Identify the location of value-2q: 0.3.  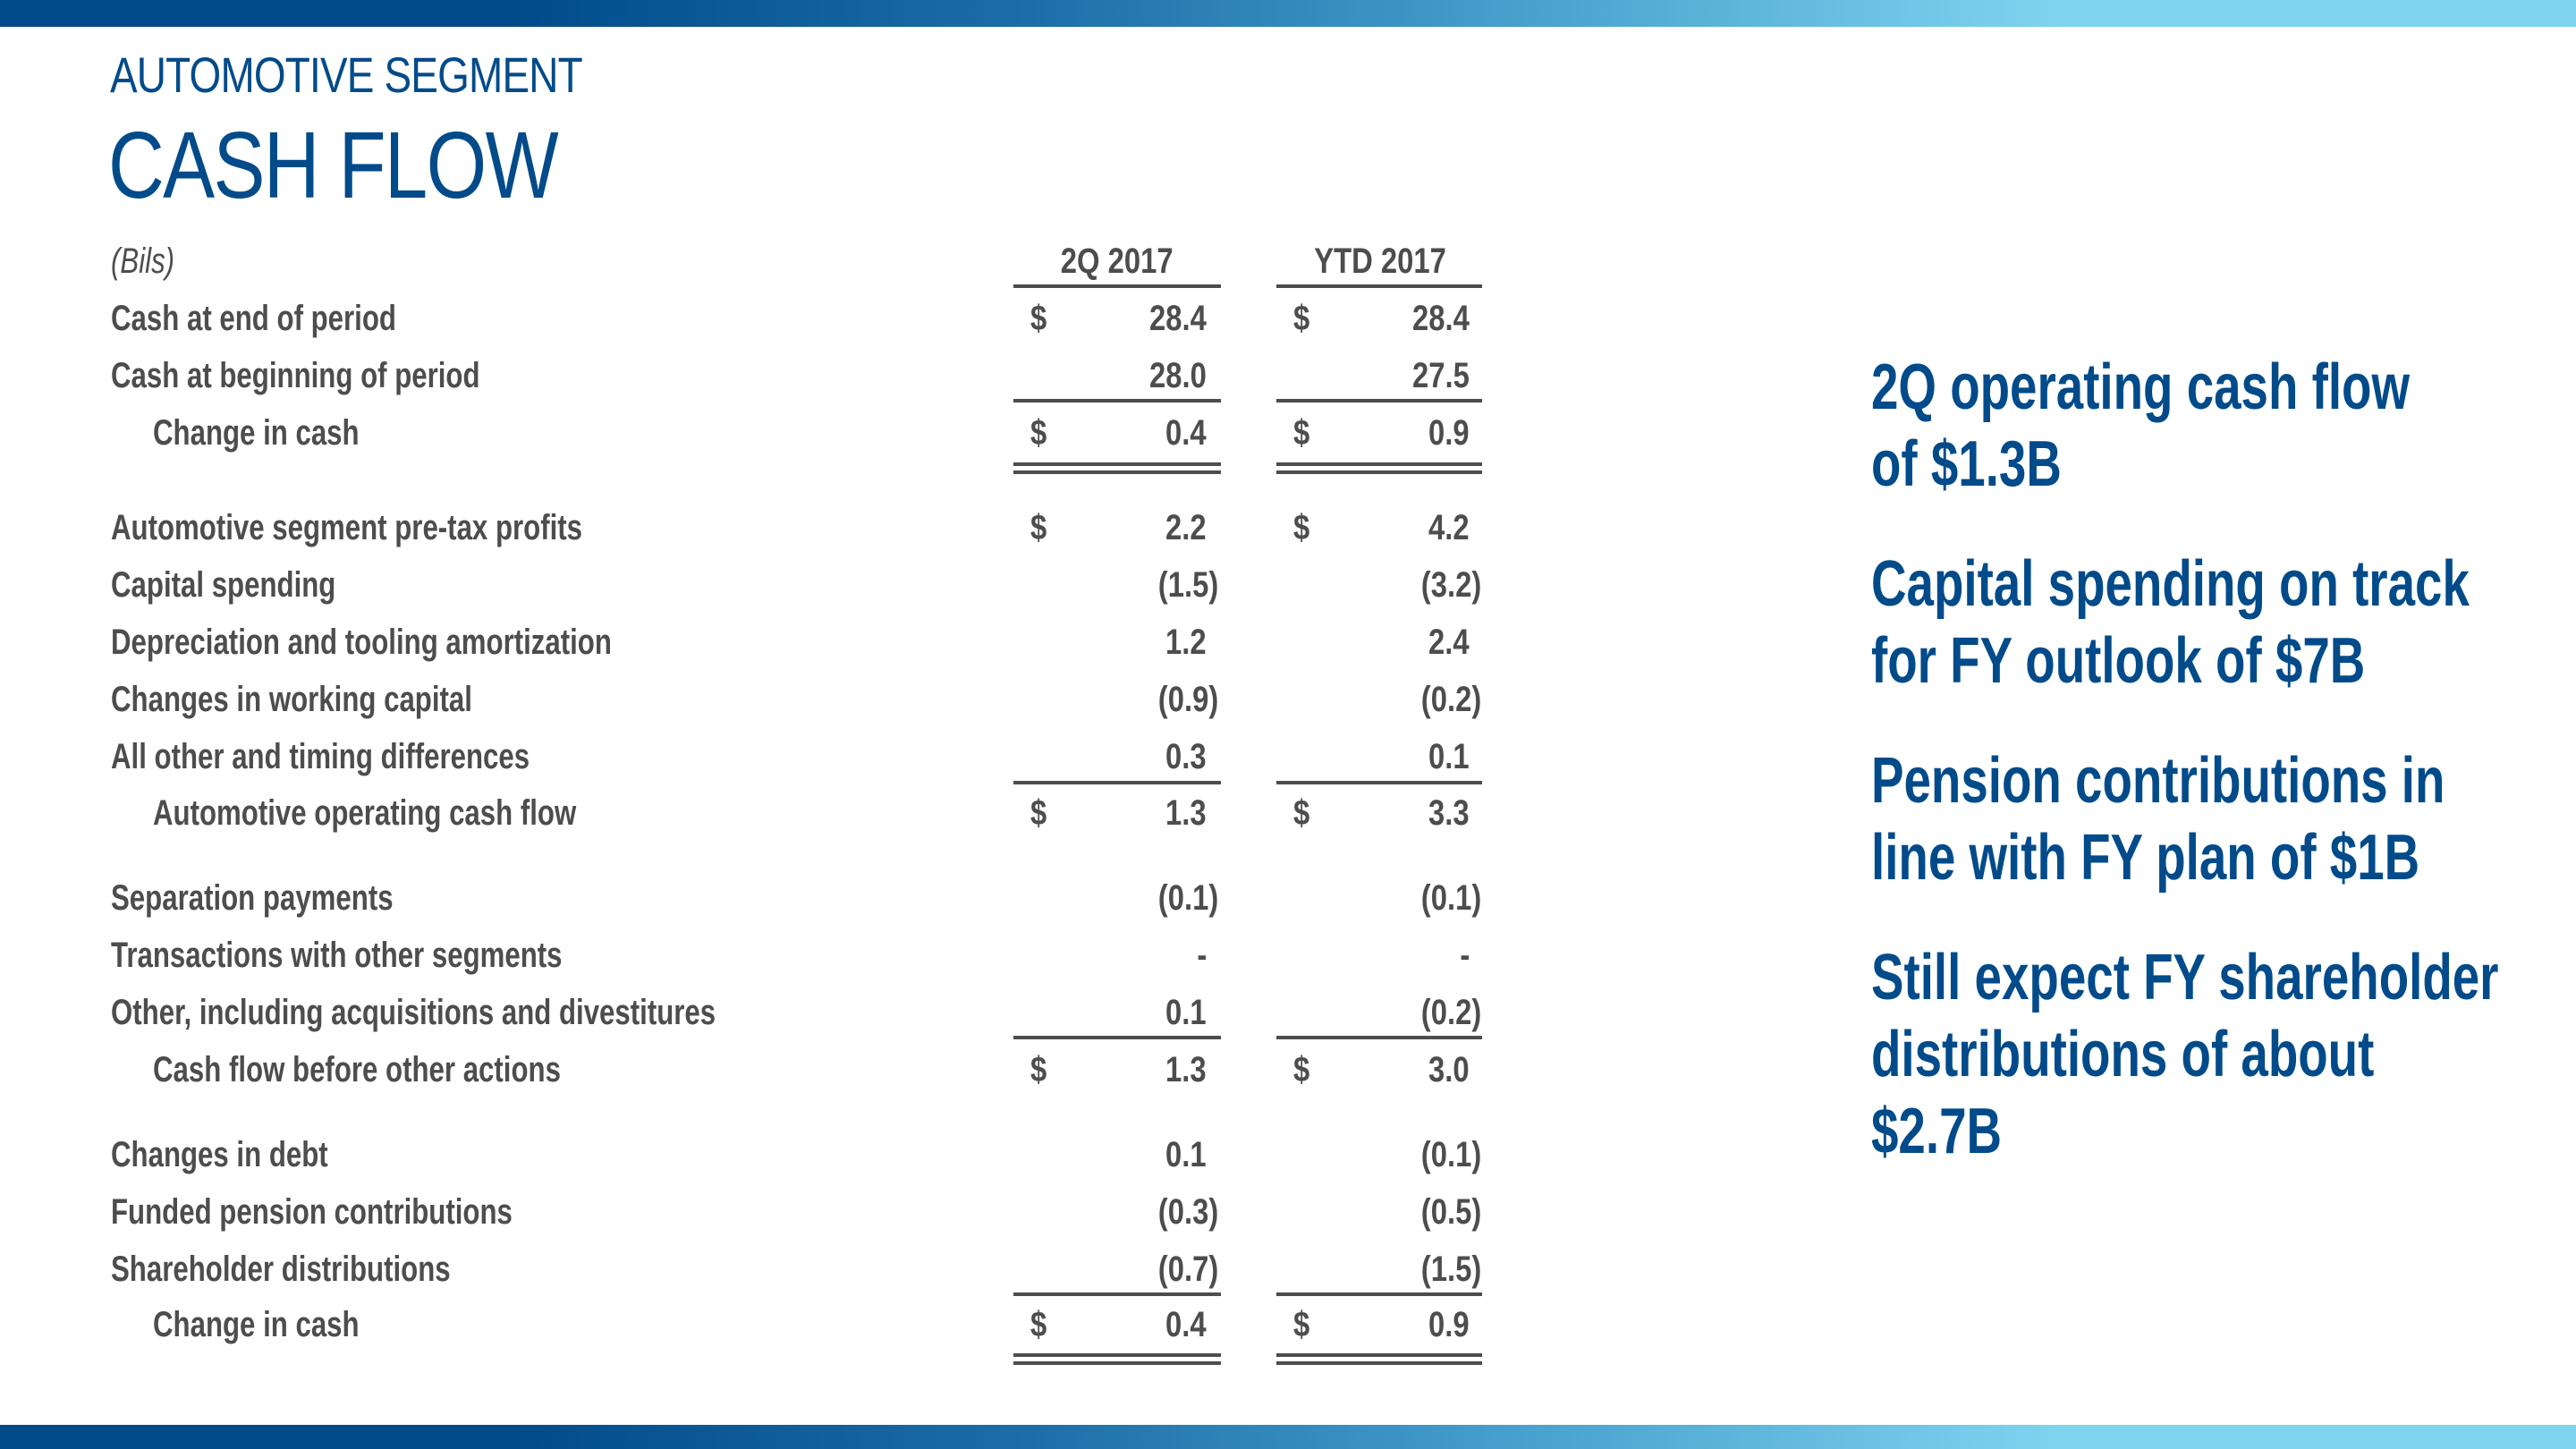
(1186, 756).